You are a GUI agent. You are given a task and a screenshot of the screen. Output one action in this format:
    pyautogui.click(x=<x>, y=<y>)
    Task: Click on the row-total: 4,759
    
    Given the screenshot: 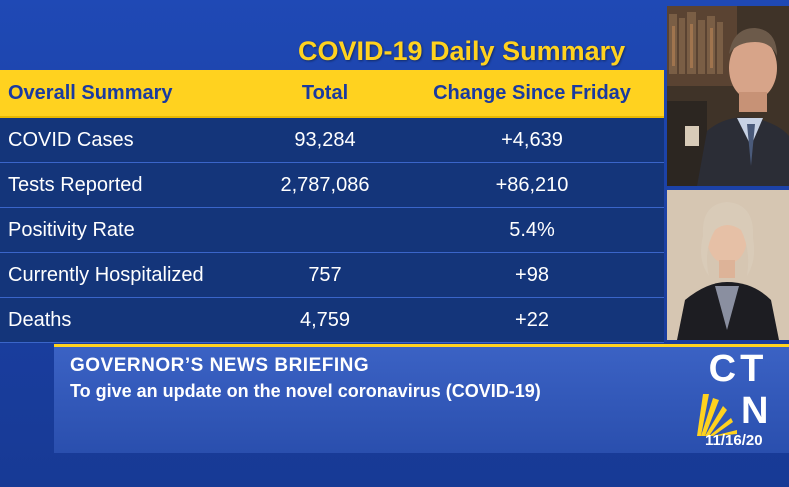 What is the action you would take?
    pyautogui.click(x=325, y=319)
    